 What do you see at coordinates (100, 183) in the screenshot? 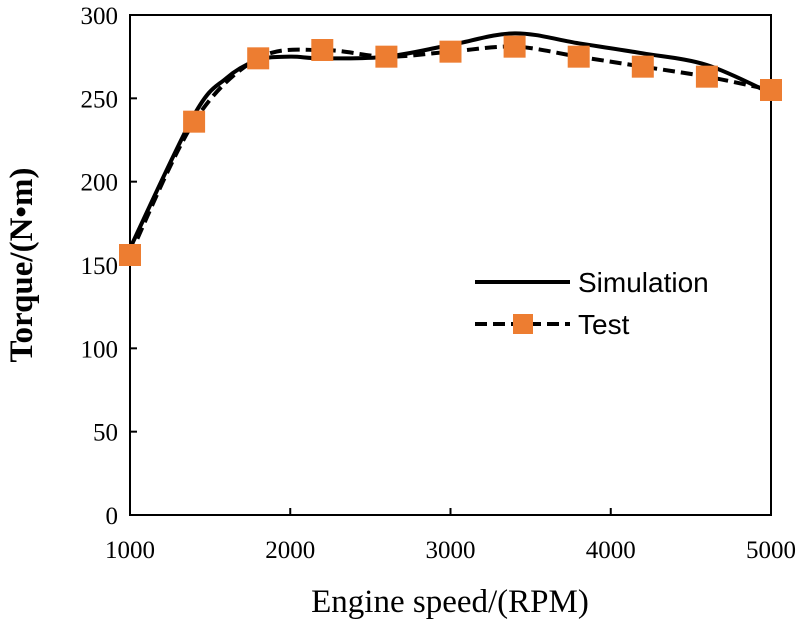
I see `y-tick-label: 200` at bounding box center [100, 183].